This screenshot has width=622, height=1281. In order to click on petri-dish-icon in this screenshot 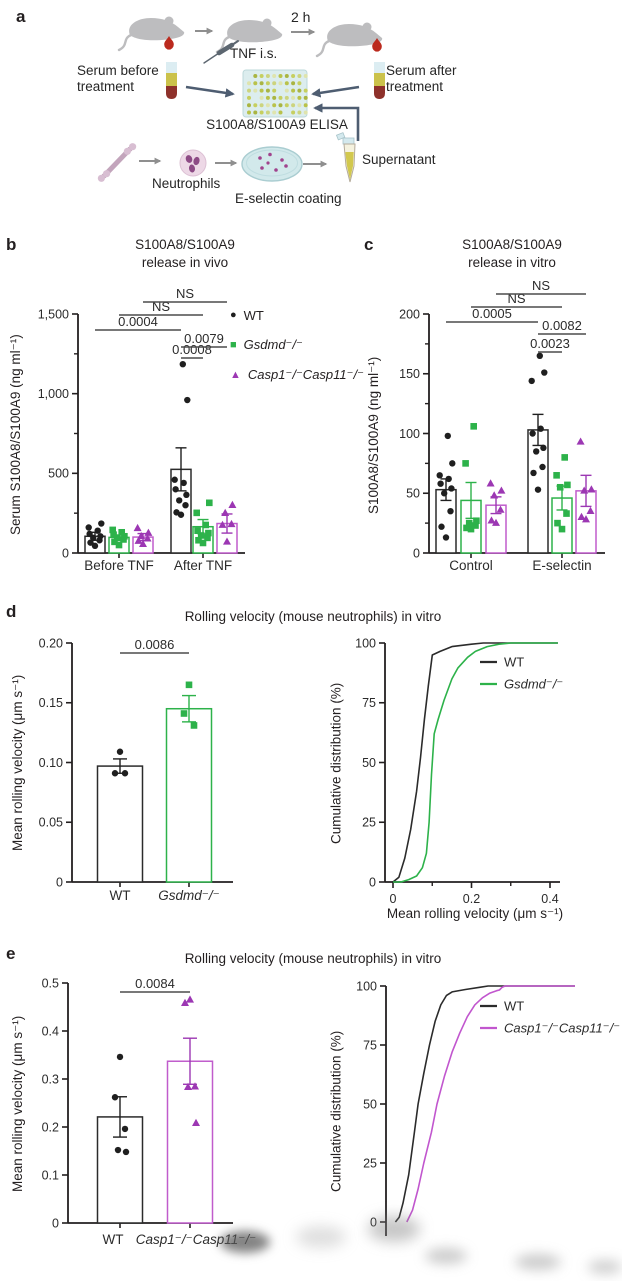, I will do `click(272, 164)`.